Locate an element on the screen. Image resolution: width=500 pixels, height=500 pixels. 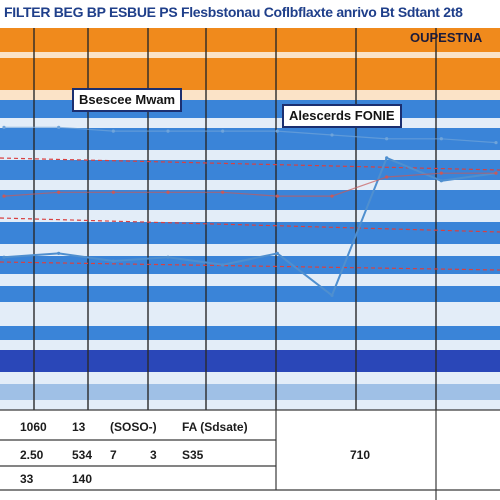
table-cell: 710 is located at coordinates (360, 455).